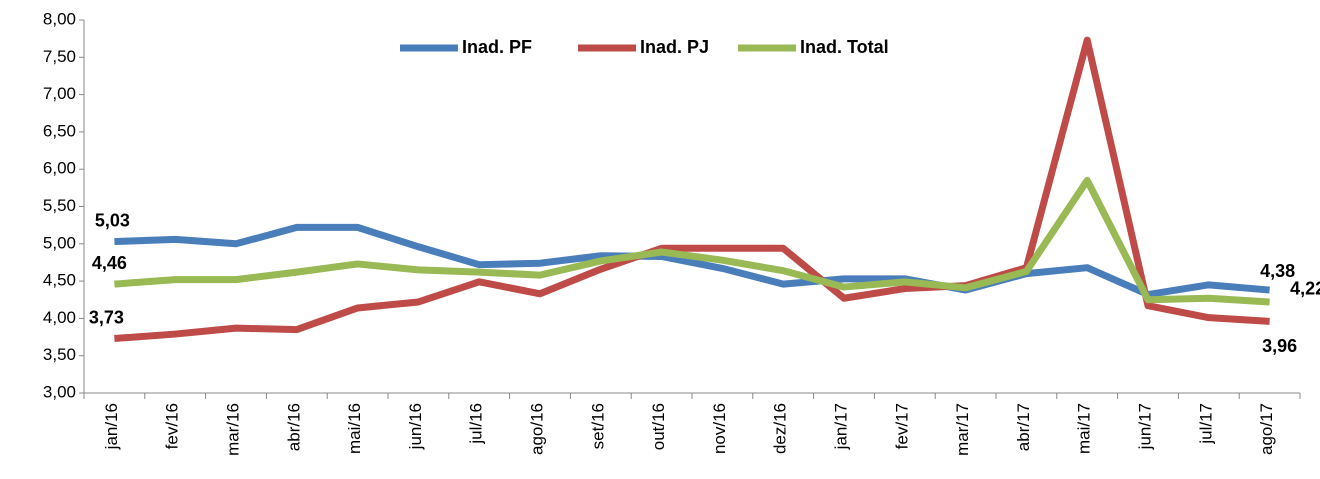 Image resolution: width=1320 pixels, height=479 pixels. I want to click on x-tick-label: ago/17, so click(1266, 429).